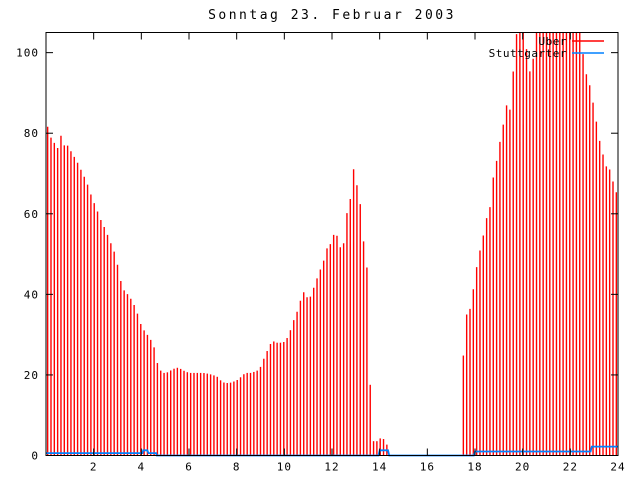 The width and height of the screenshot is (640, 480). I want to click on x-tick-label: 6, so click(189, 467).